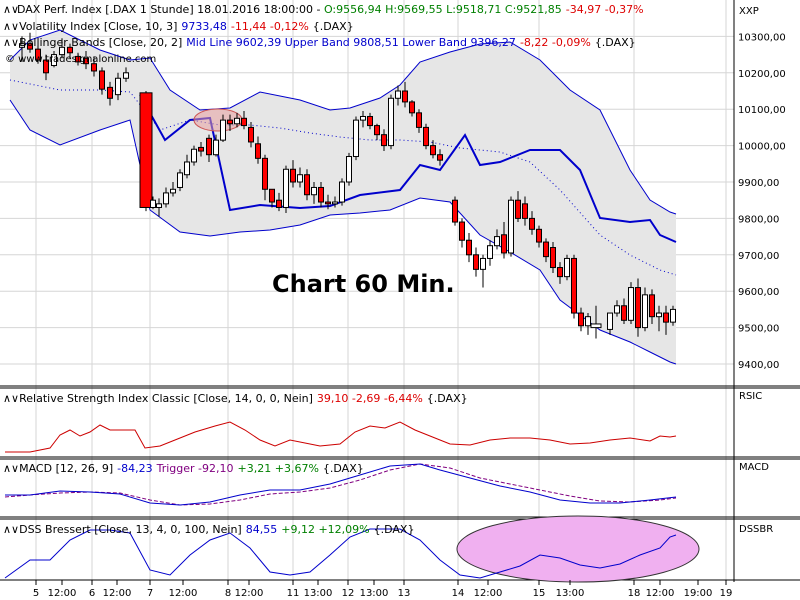  I want to click on x-tick-label: 5, so click(36, 593).